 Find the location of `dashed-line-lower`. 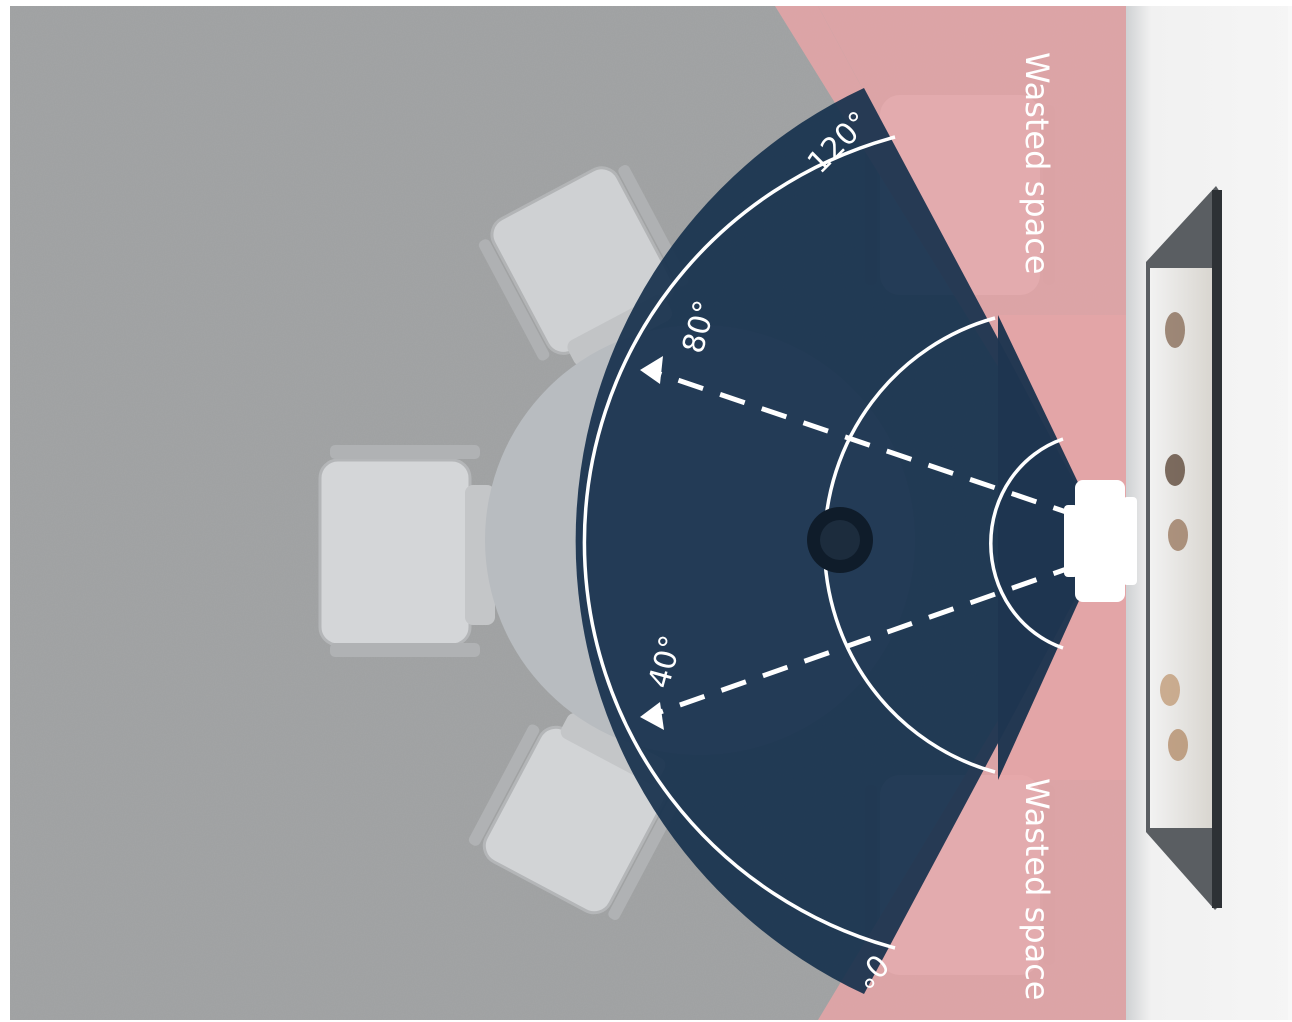

dashed-line-lower is located at coordinates (869, 638).